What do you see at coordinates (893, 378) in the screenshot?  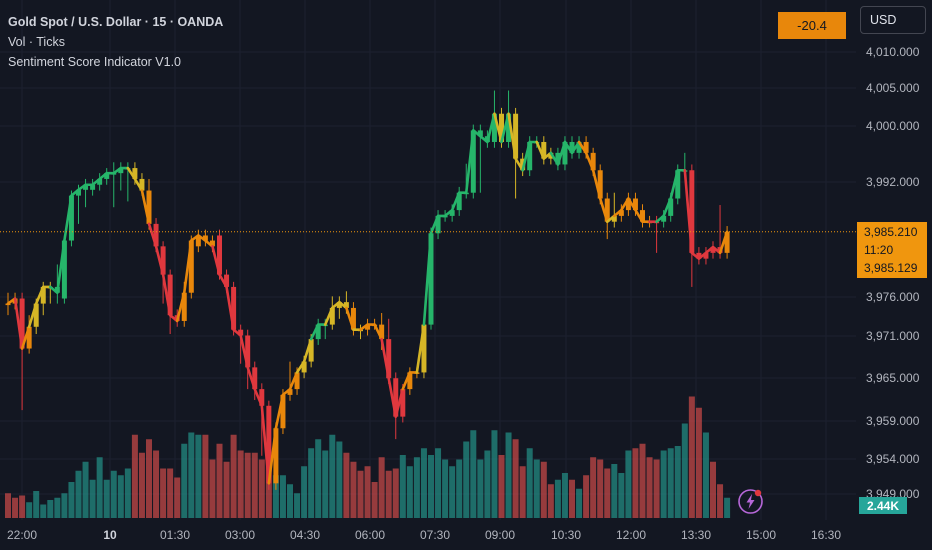 I see `price-tick-label: 3,965.000` at bounding box center [893, 378].